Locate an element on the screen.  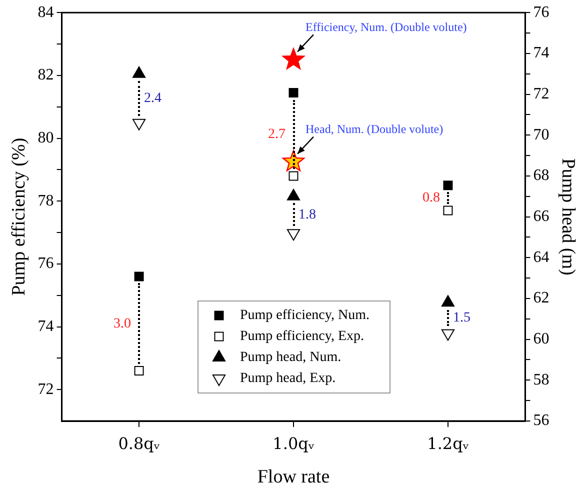
annotation: 2.4 is located at coordinates (153, 98).